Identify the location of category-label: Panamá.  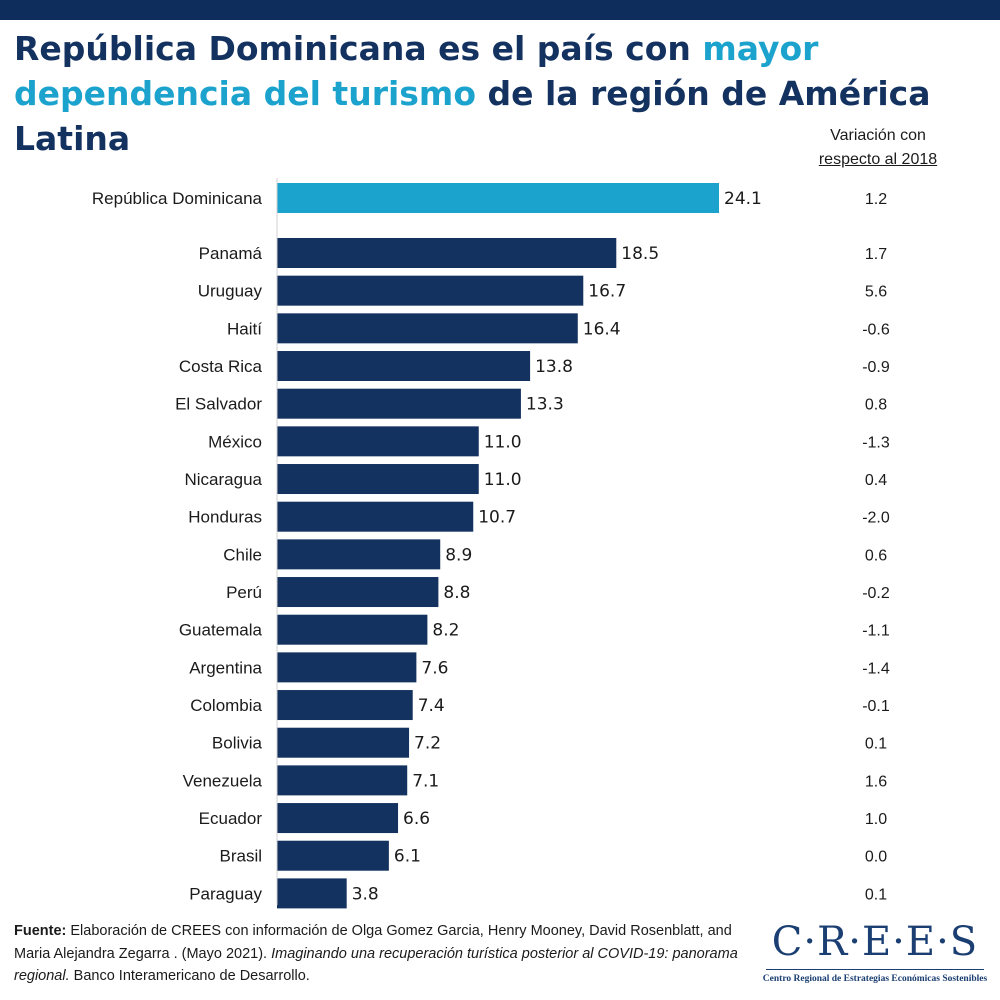
(231, 253).